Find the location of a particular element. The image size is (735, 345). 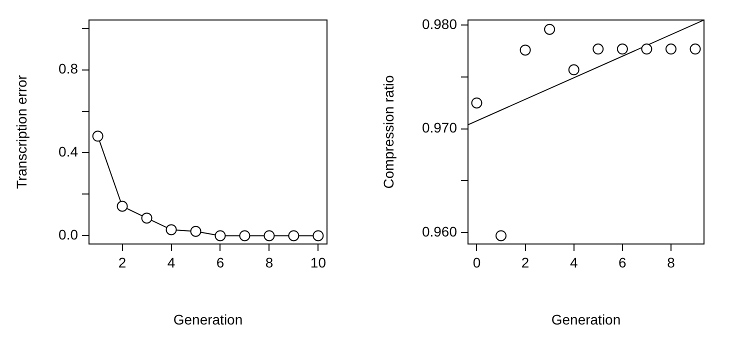

y-tick-label: 0.0 is located at coordinates (68, 234).